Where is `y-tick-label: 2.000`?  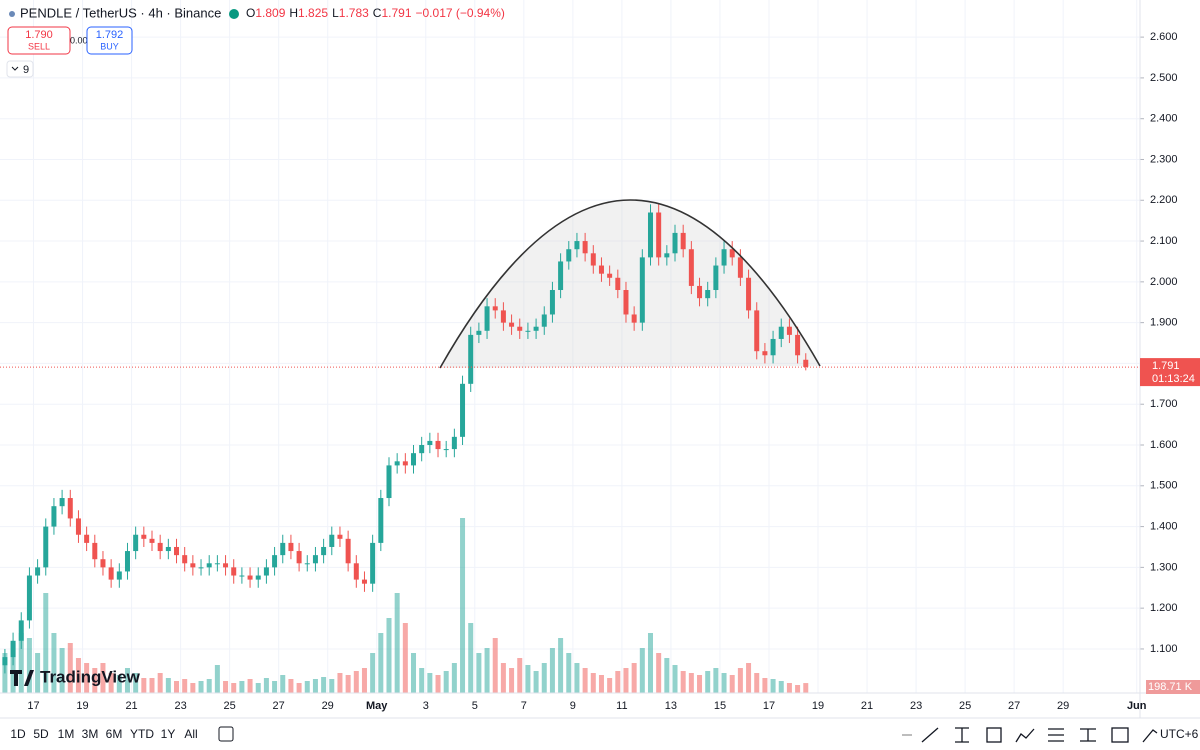
y-tick-label: 2.000 is located at coordinates (1164, 282).